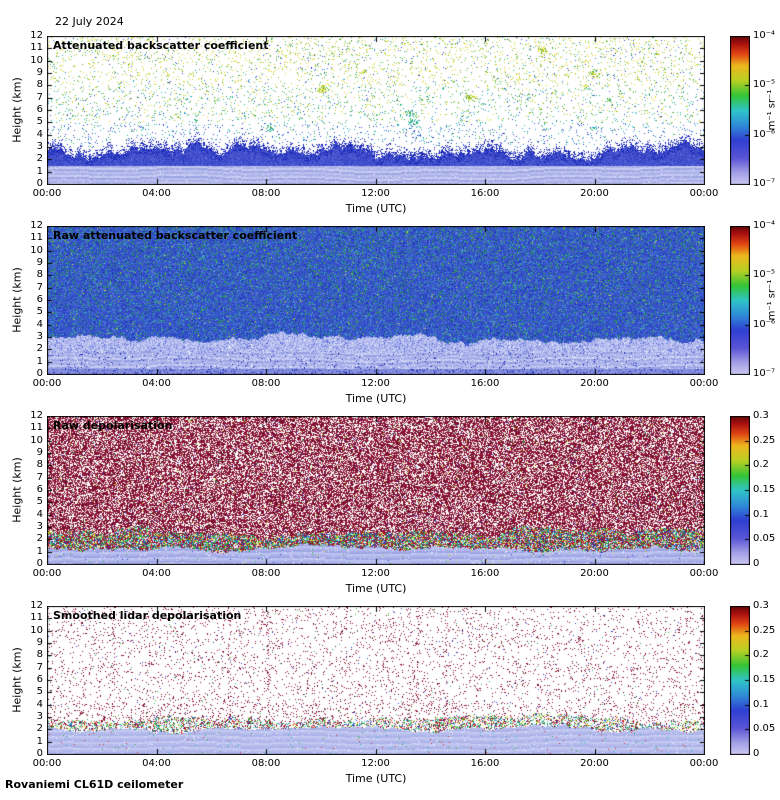 The height and width of the screenshot is (800, 780). Describe the element at coordinates (764, 729) in the screenshot. I see `colorbar-tick-label: 0.05` at that location.